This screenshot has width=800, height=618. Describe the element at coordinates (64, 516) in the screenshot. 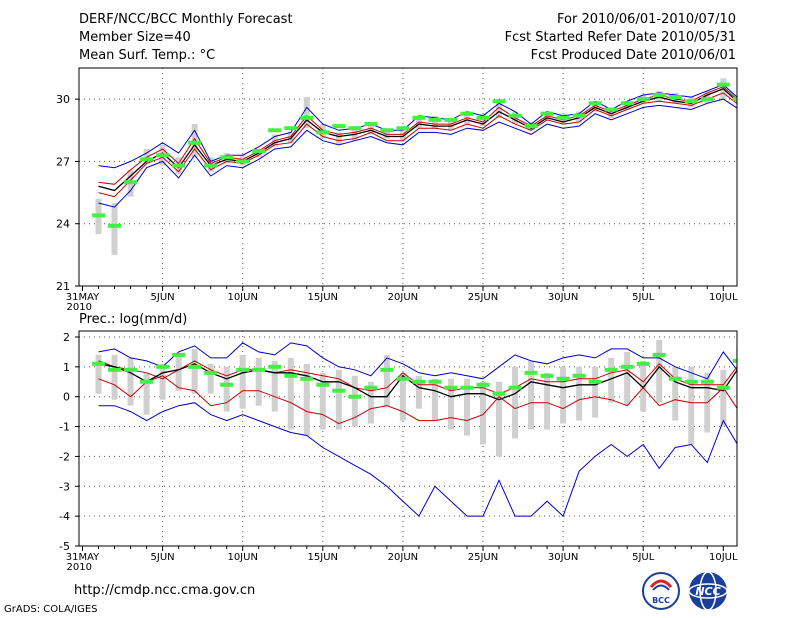

I see `y-tick-label: -4` at that location.